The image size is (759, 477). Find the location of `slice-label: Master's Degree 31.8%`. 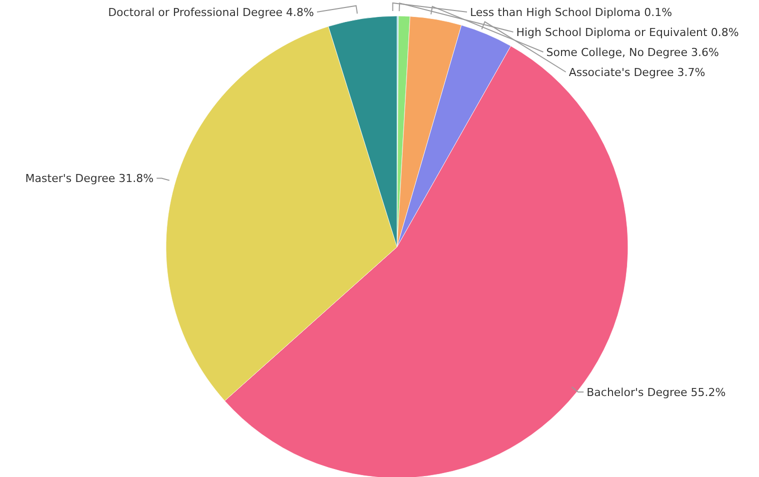

slice-label: Master's Degree 31.8% is located at coordinates (89, 179).